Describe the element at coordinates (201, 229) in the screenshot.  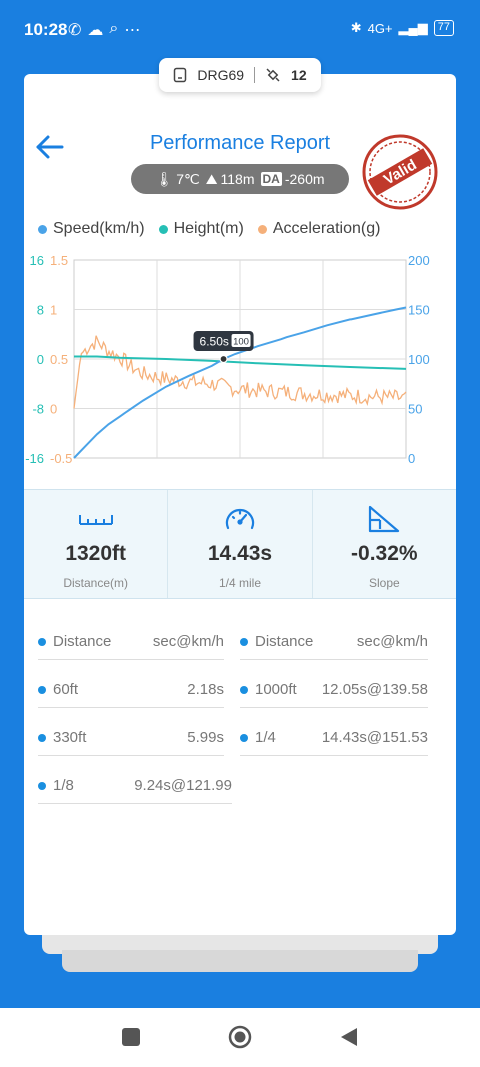
I see `legend-height: Height(m)` at that location.